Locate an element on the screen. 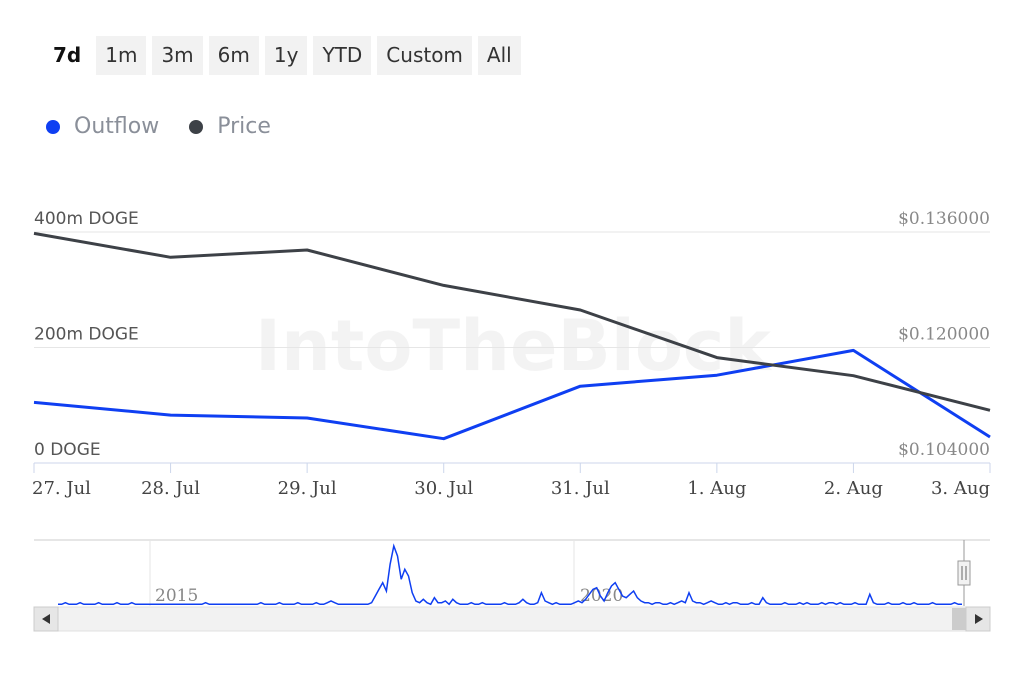  range-selector: 7d 1m 3m 6m 1y YTD Custom All is located at coordinates (282, 55).